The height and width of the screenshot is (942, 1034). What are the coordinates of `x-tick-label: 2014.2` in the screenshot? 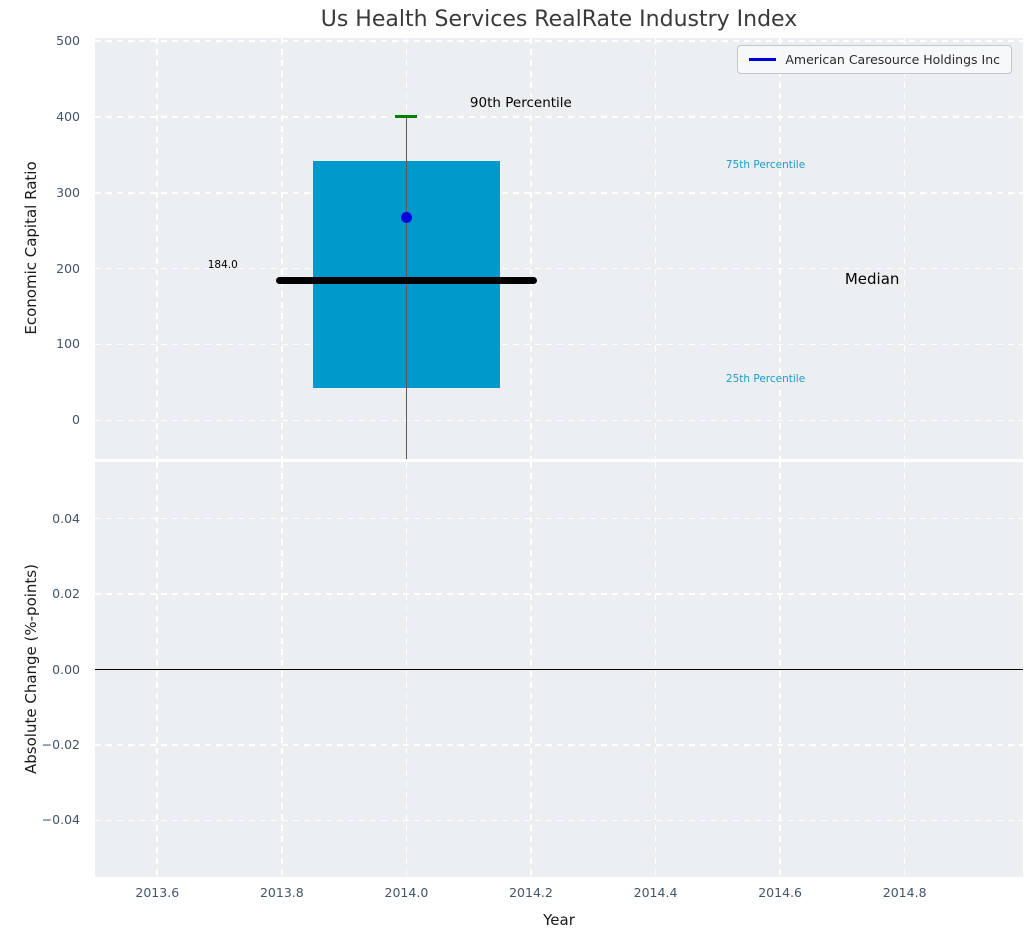 It's located at (531, 892).